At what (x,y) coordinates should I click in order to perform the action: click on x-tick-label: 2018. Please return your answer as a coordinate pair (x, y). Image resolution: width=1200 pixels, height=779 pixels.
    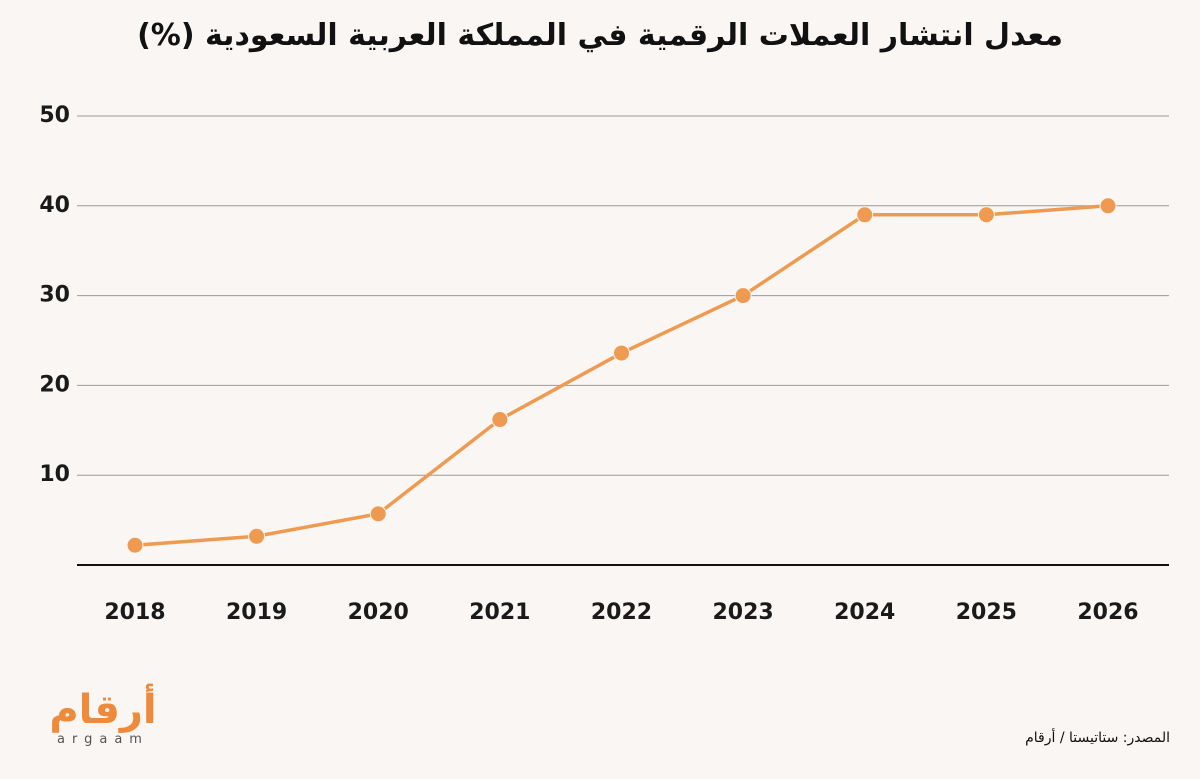
    Looking at the image, I should click on (134, 612).